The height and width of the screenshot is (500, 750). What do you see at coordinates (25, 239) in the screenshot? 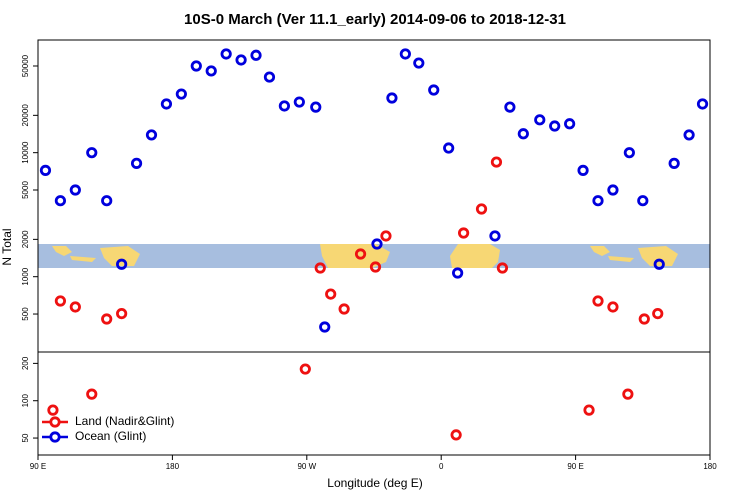
I see `y-tick-label: 2000` at bounding box center [25, 239].